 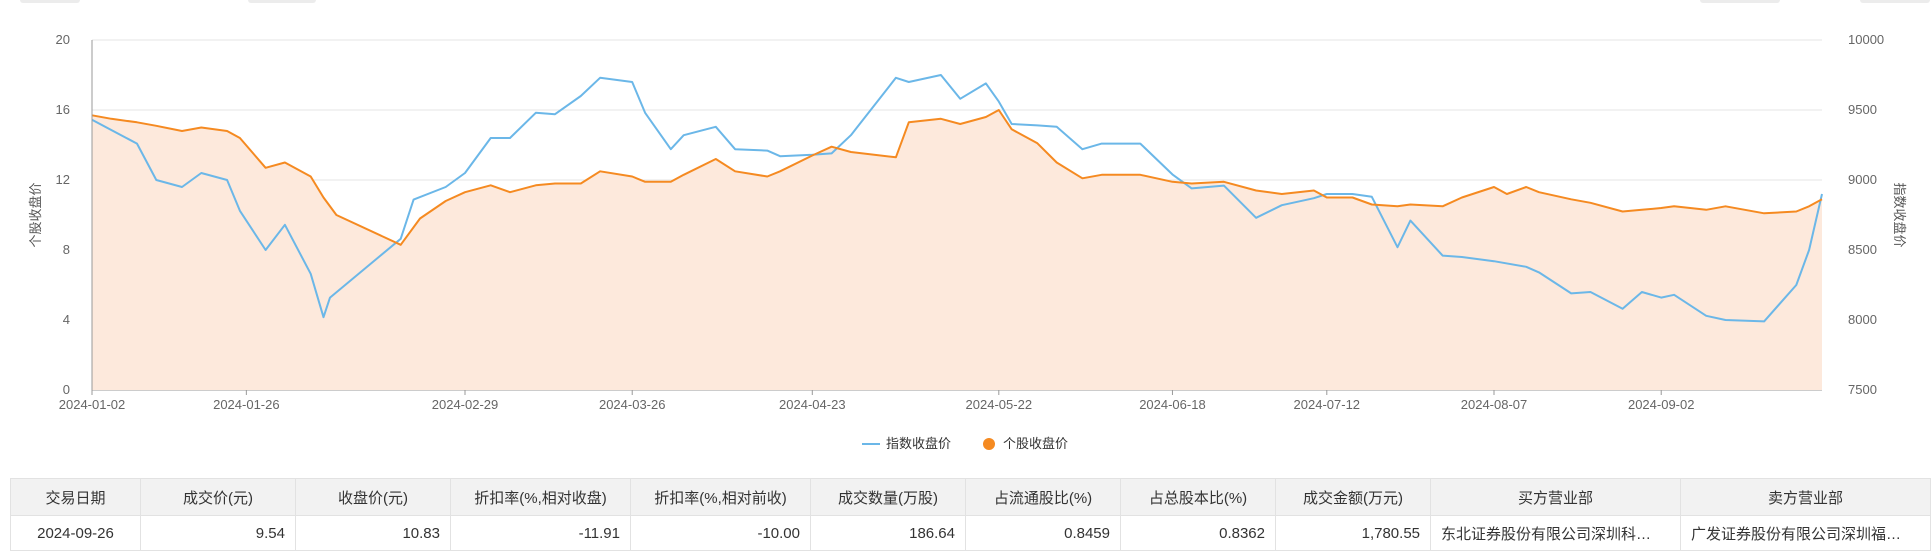 What do you see at coordinates (632, 404) in the screenshot?
I see `x-tick-label: 2024-03-26` at bounding box center [632, 404].